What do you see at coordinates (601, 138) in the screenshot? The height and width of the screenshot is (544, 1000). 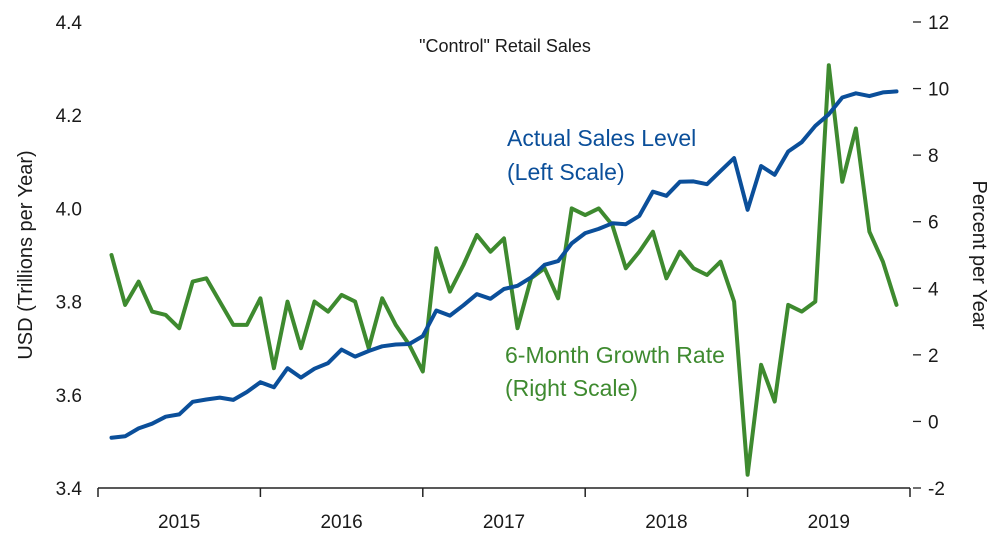 I see `sales-level-label: Actual Sales Level` at bounding box center [601, 138].